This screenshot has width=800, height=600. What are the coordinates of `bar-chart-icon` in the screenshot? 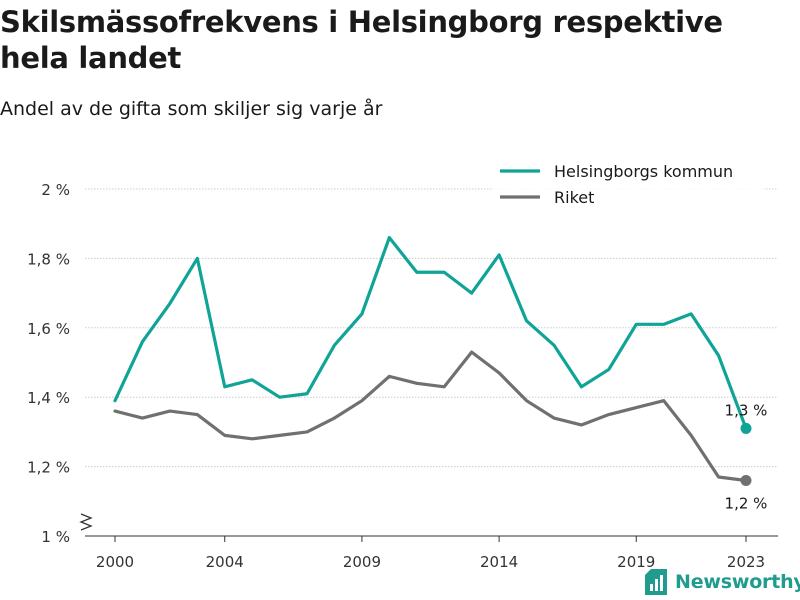 It's located at (656, 582).